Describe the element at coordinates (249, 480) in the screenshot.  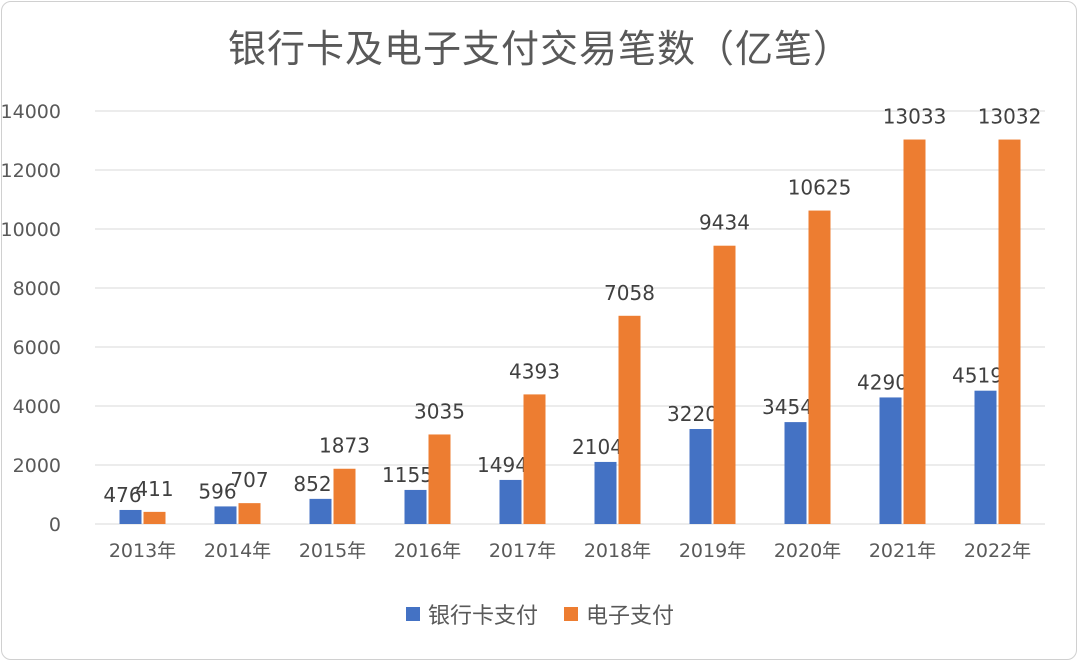
I see `data-label: 707` at that location.